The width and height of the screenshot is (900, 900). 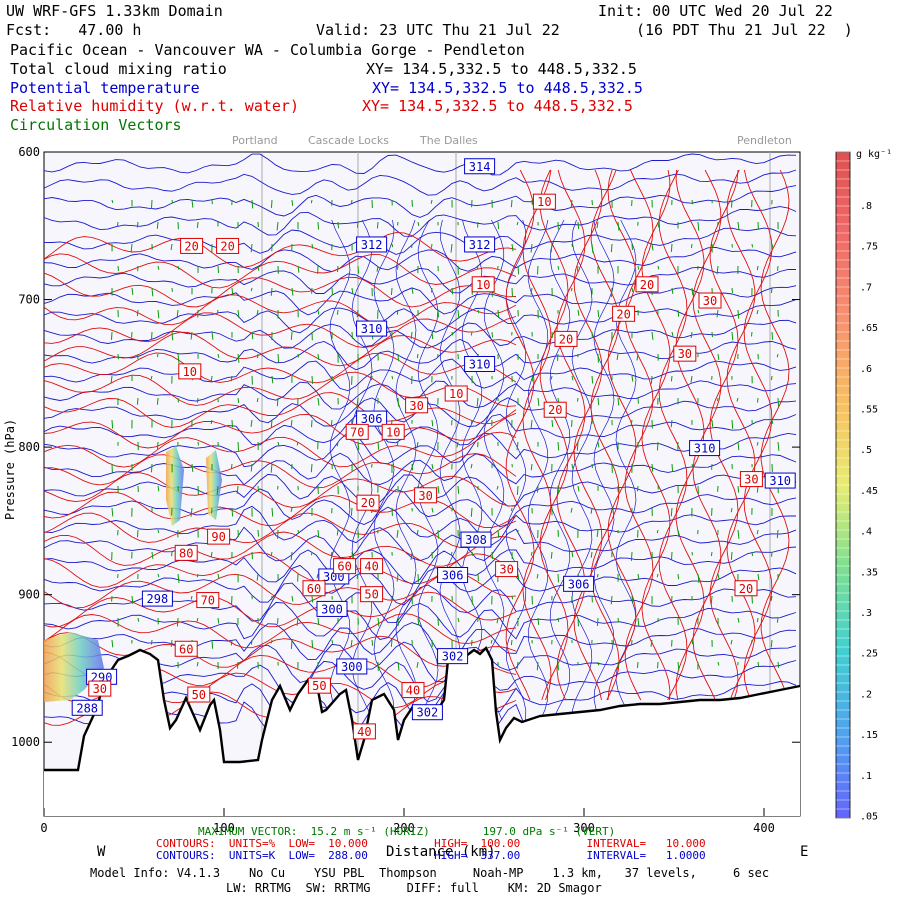 I want to click on contour-label: 40, so click(x=413, y=691).